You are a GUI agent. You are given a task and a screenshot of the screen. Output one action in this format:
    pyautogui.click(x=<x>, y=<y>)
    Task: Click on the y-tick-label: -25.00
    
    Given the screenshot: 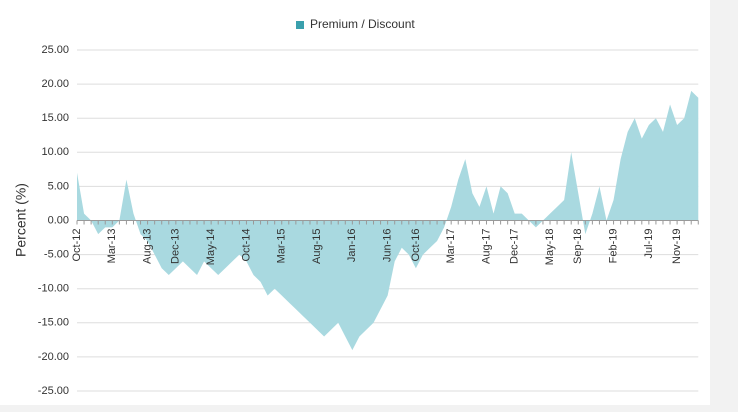 What is the action you would take?
    pyautogui.click(x=53, y=391)
    